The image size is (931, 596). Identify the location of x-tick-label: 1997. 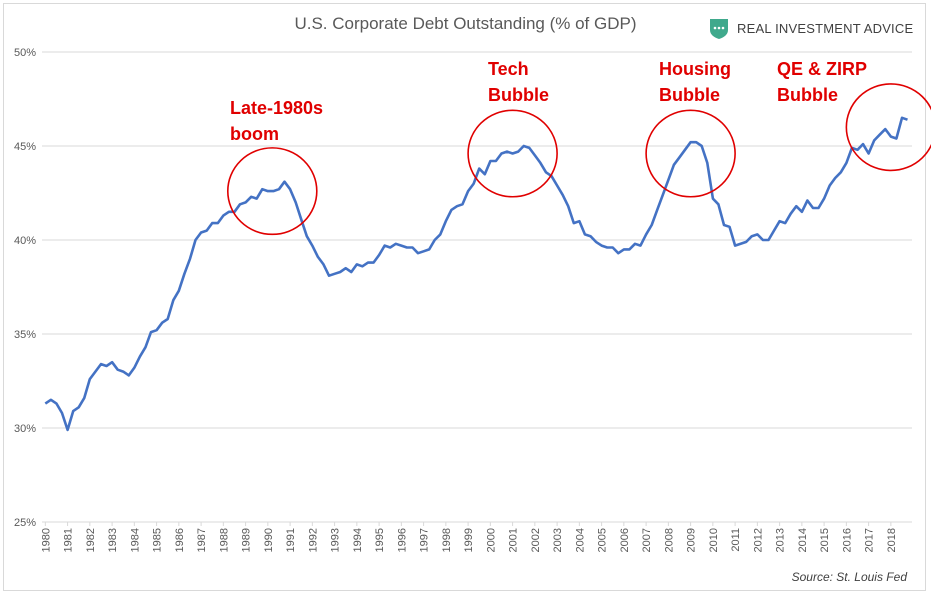
(425, 540).